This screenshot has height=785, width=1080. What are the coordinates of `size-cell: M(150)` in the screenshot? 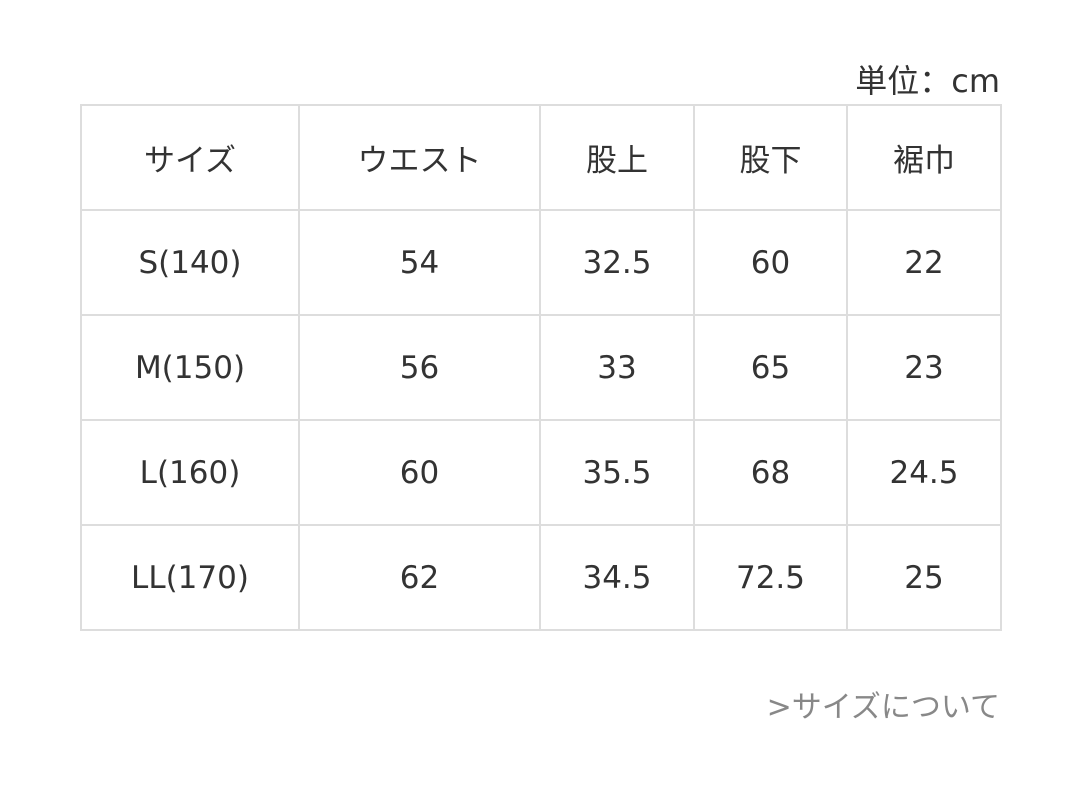 It's located at (190, 367).